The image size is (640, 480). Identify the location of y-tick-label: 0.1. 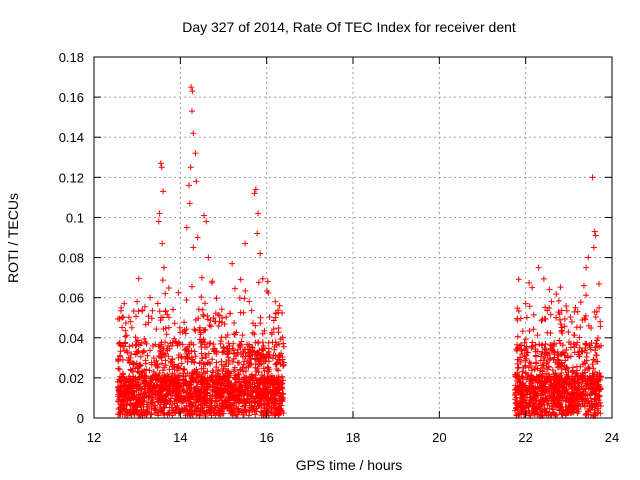
(75, 217).